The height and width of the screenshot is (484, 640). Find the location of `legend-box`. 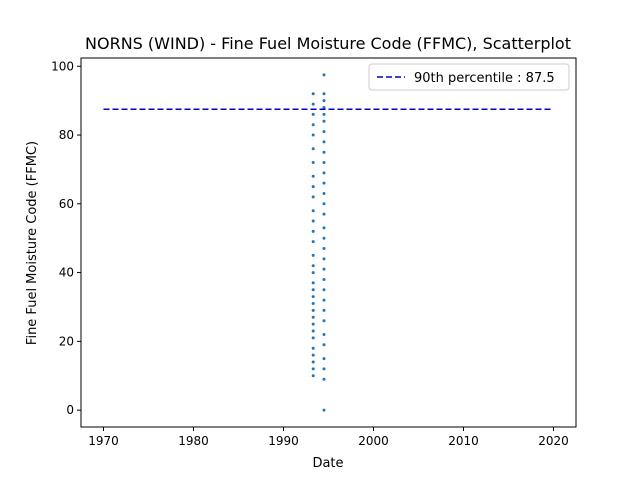

legend-box is located at coordinates (469, 77).